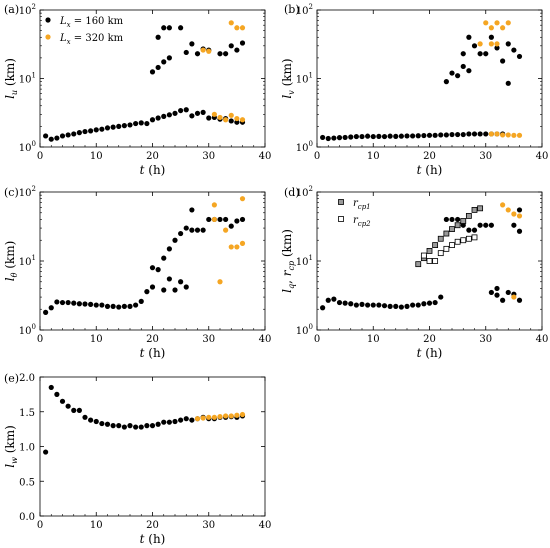  What do you see at coordinates (485, 156) in the screenshot?
I see `x-tick-label: 30` at bounding box center [485, 156].